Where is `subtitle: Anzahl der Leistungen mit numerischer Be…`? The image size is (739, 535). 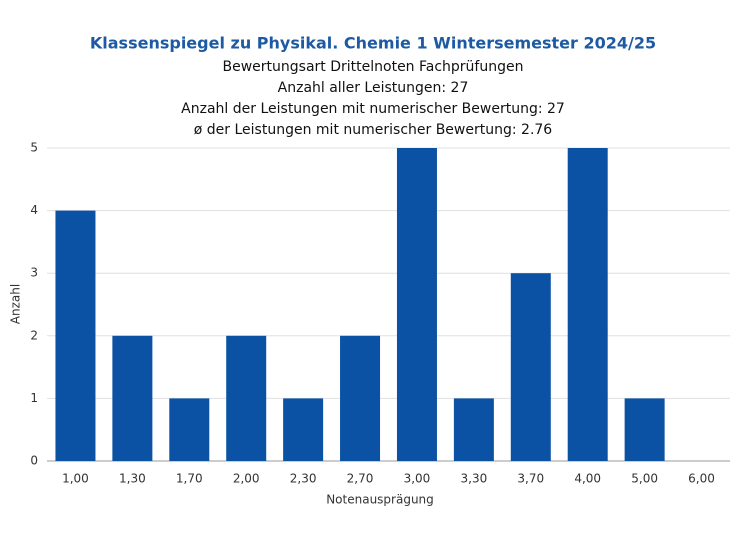 subtitle: Anzahl der Leistungen mit numerischer Be… is located at coordinates (373, 109).